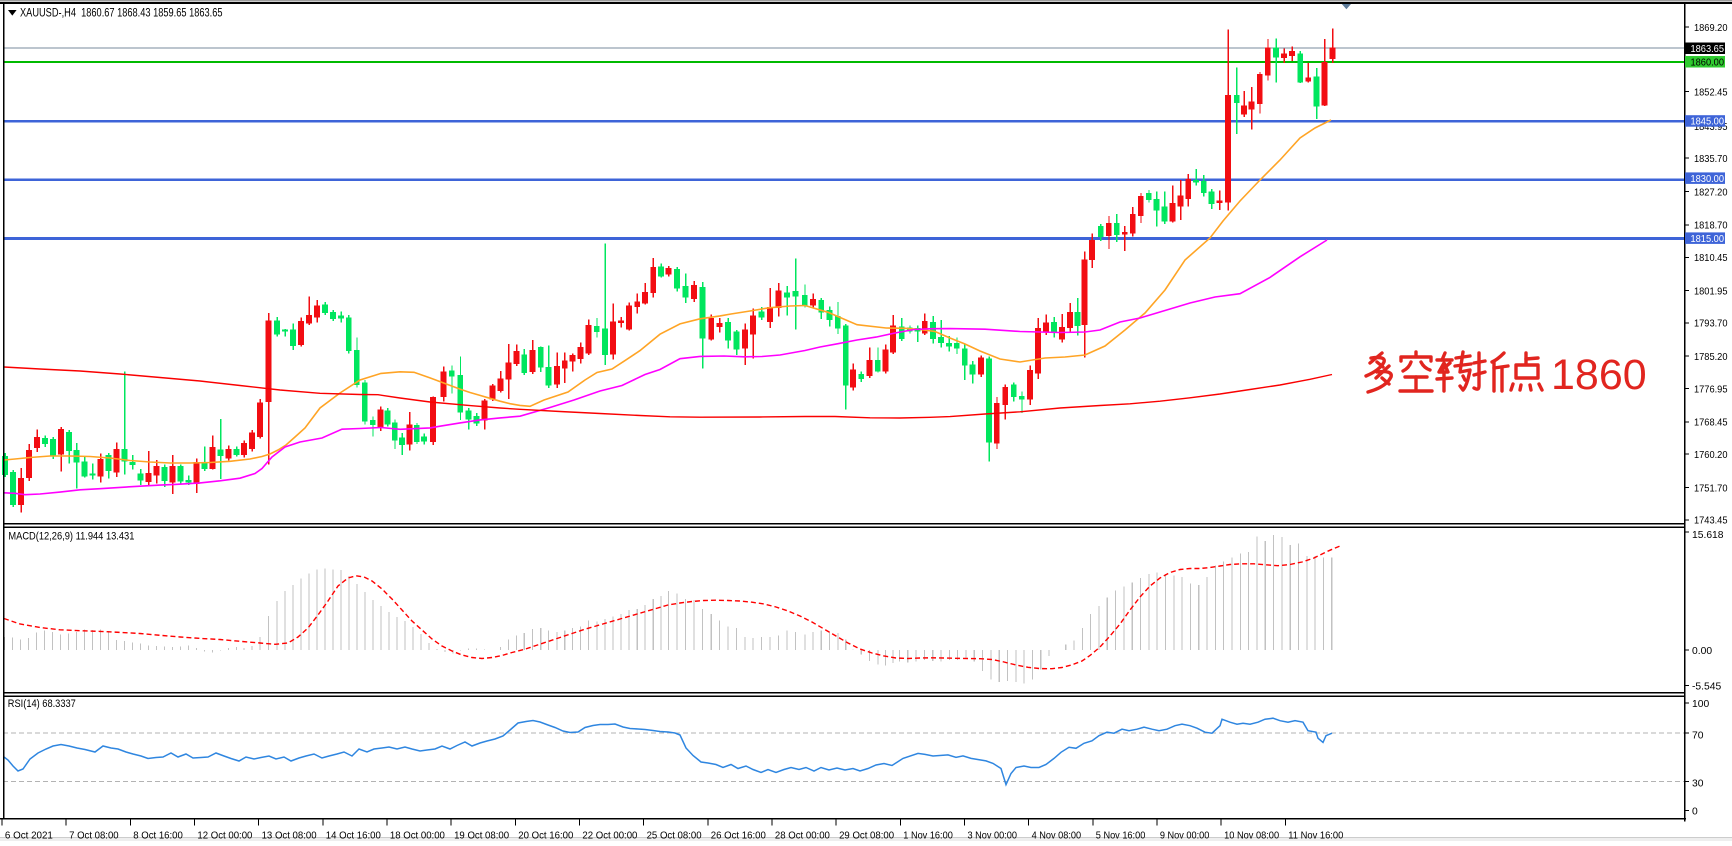 Image resolution: width=1732 pixels, height=846 pixels. What do you see at coordinates (1121, 836) in the screenshot?
I see `svg-text: 5 Nov 16:00` at bounding box center [1121, 836].